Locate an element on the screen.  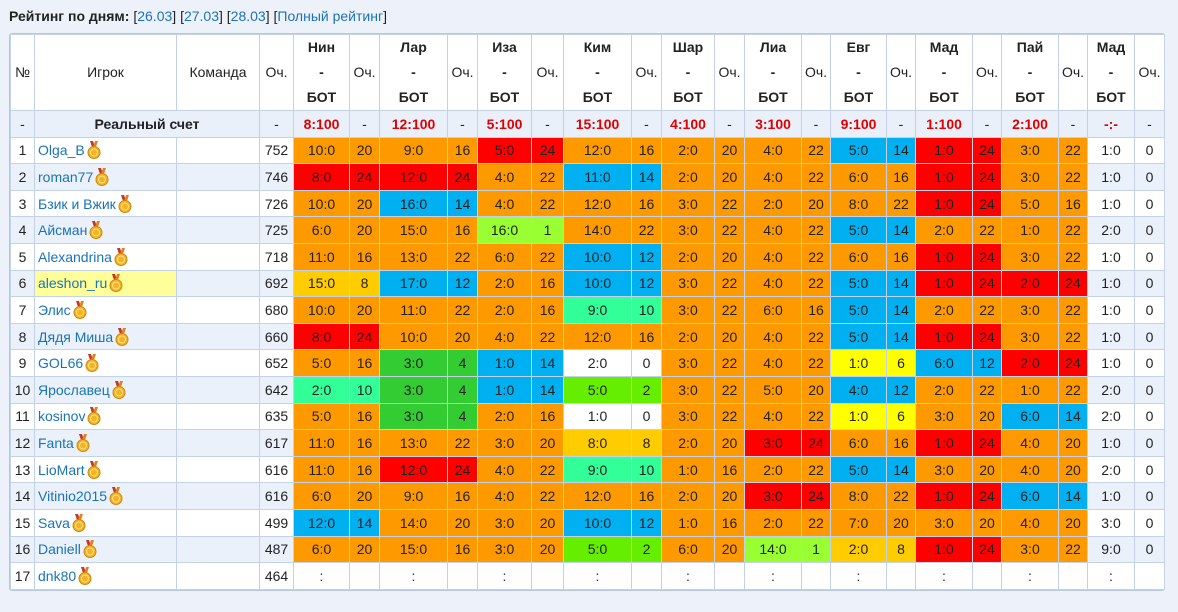
player-link: roman77 is located at coordinates (66, 176).